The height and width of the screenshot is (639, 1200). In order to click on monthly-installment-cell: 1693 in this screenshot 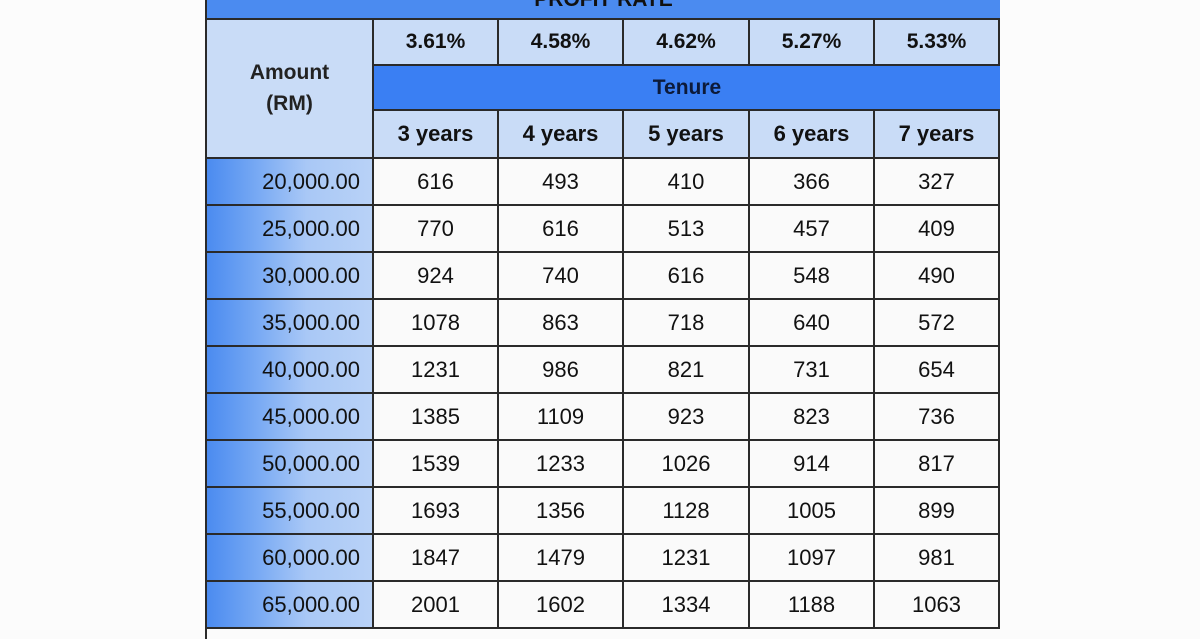, I will do `click(436, 511)`.